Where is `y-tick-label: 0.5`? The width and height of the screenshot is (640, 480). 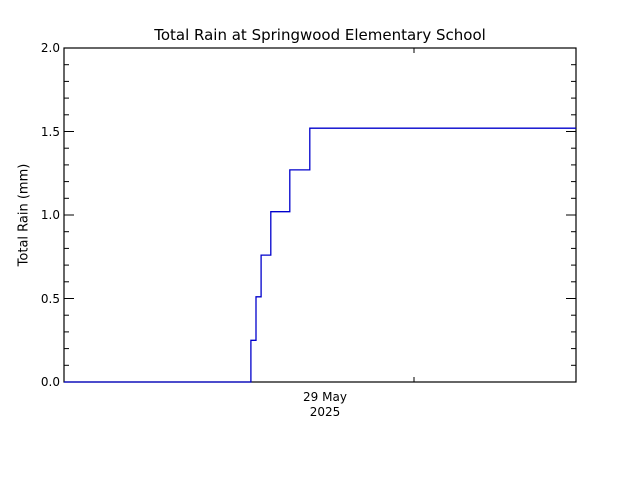
y-tick-label: 0.5 is located at coordinates (50, 299).